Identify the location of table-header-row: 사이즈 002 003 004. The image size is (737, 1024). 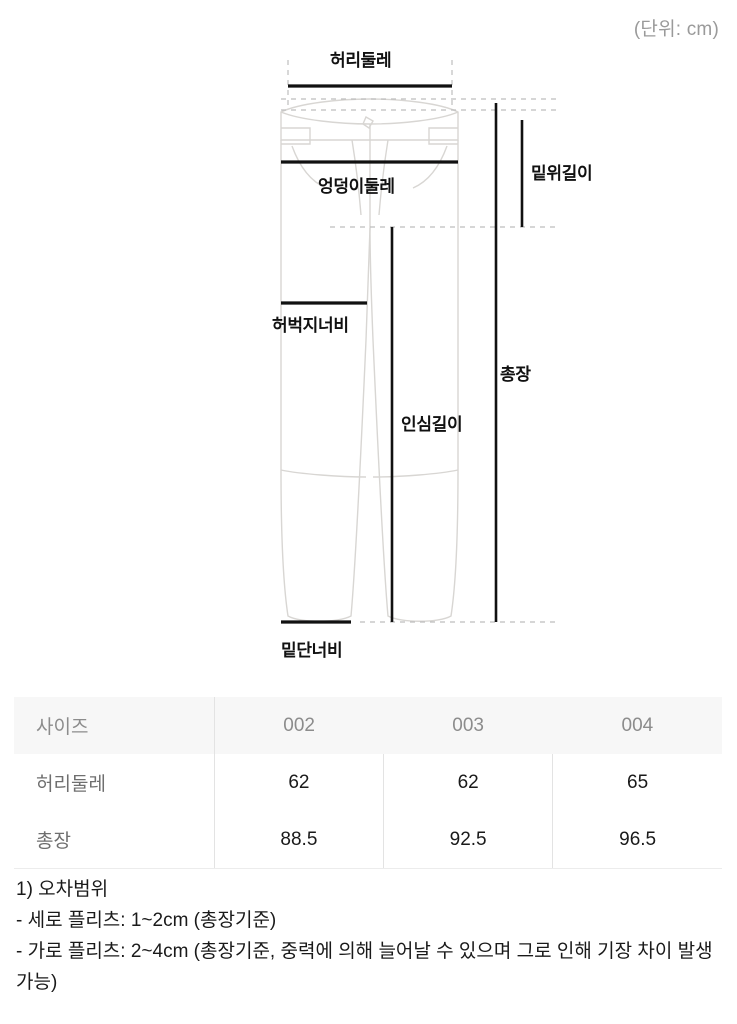
(368, 725).